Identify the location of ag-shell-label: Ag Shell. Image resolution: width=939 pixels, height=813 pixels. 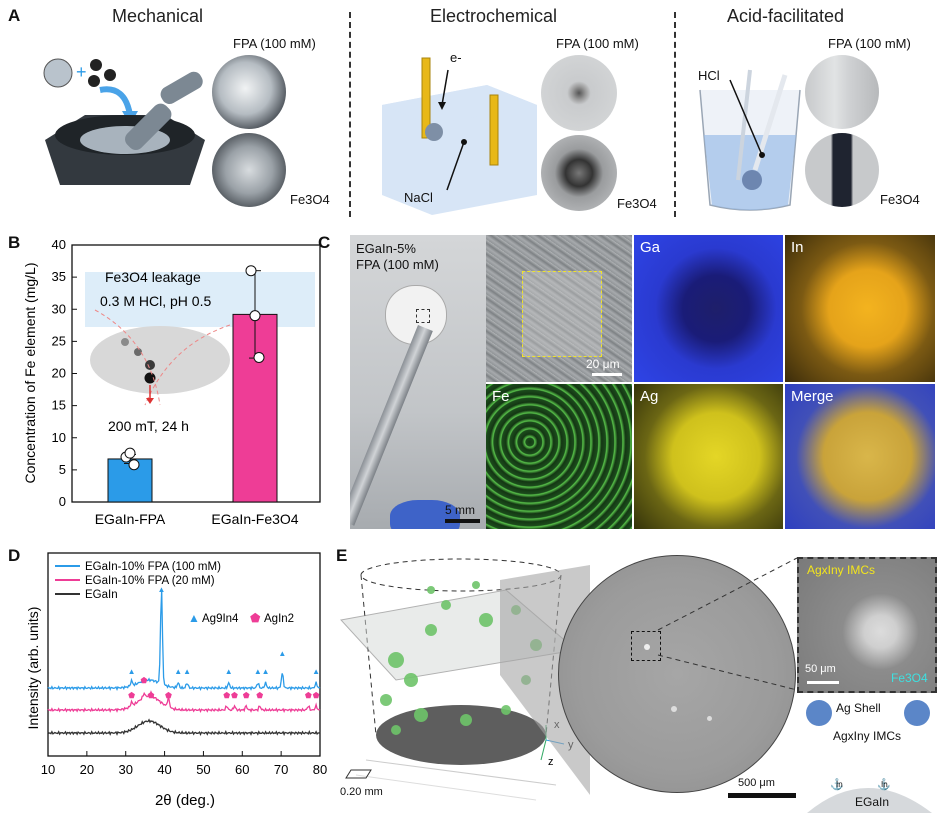
(858, 708).